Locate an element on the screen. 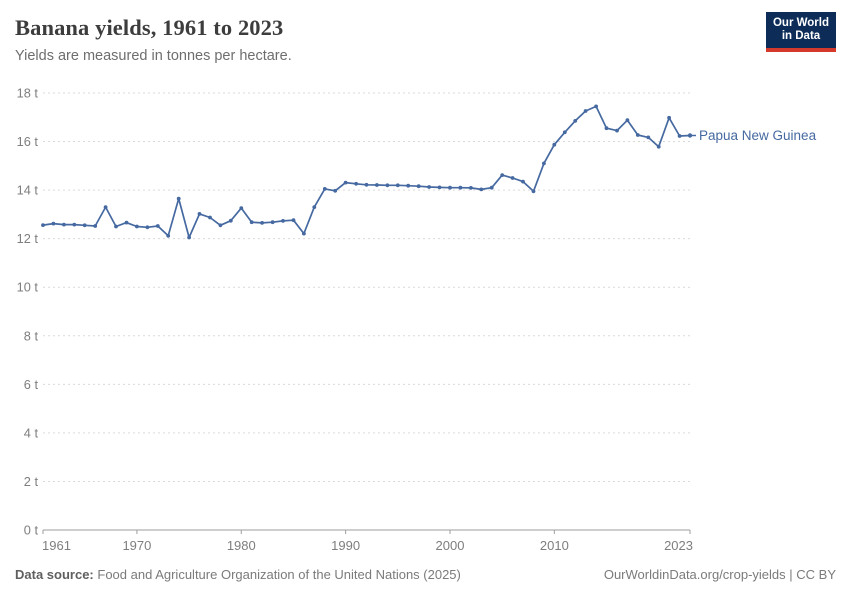 The height and width of the screenshot is (605, 850). owid-logo-line2: in Data is located at coordinates (801, 36).